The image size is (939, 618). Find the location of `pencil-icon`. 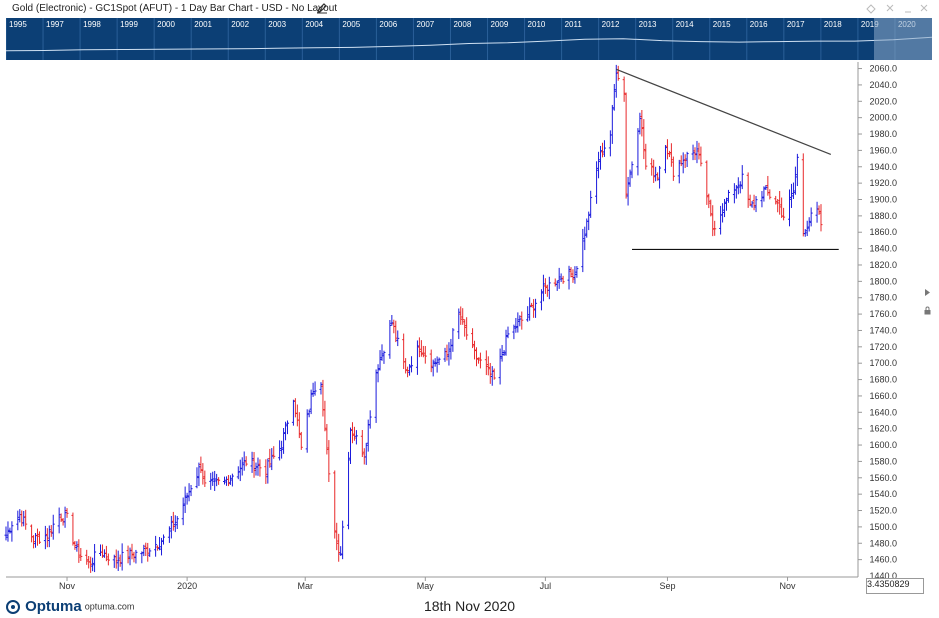

pencil-icon is located at coordinates (322, 8).